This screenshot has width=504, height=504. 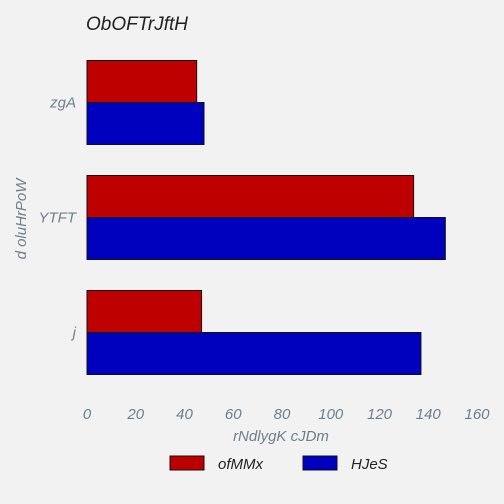 What do you see at coordinates (369, 464) in the screenshot?
I see `legend-label-HJeS: HJeS` at bounding box center [369, 464].